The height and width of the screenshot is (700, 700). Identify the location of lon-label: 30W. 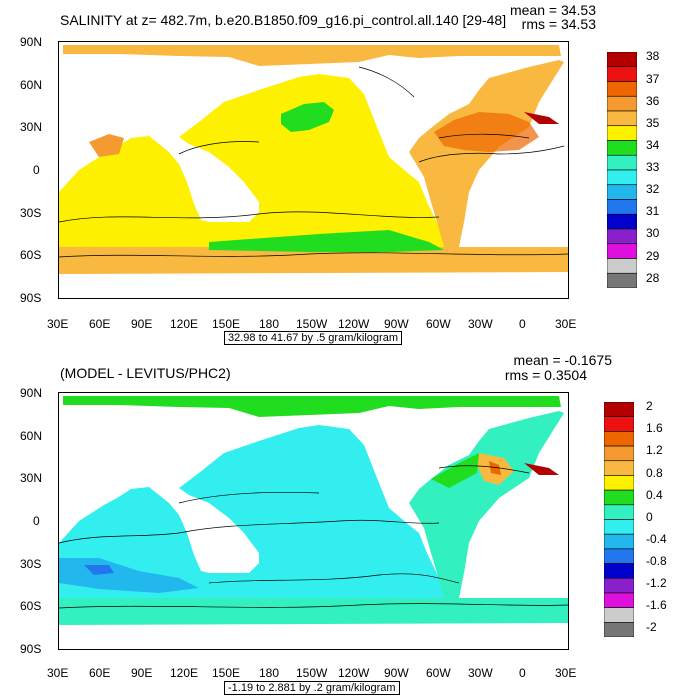
(480, 324).